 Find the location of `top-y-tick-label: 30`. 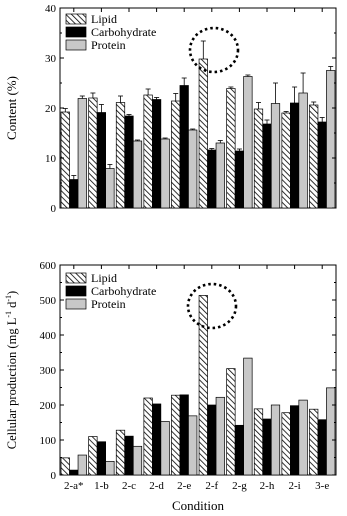

top-y-tick-label: 30 is located at coordinates (51, 59).